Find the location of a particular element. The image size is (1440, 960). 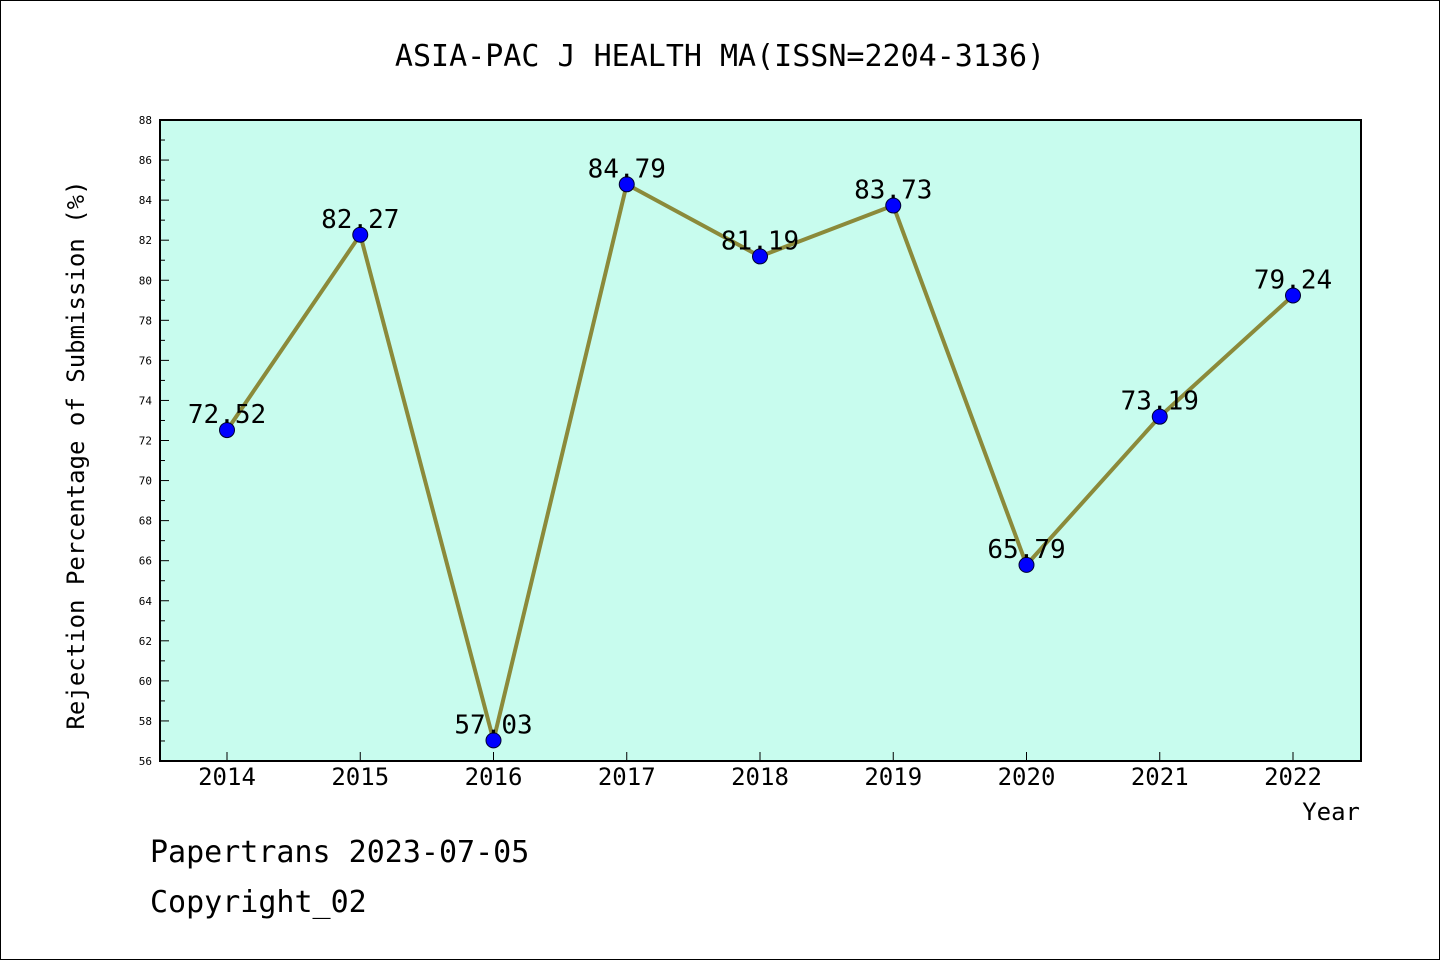

x-tick-label: 2021 is located at coordinates (1160, 777).